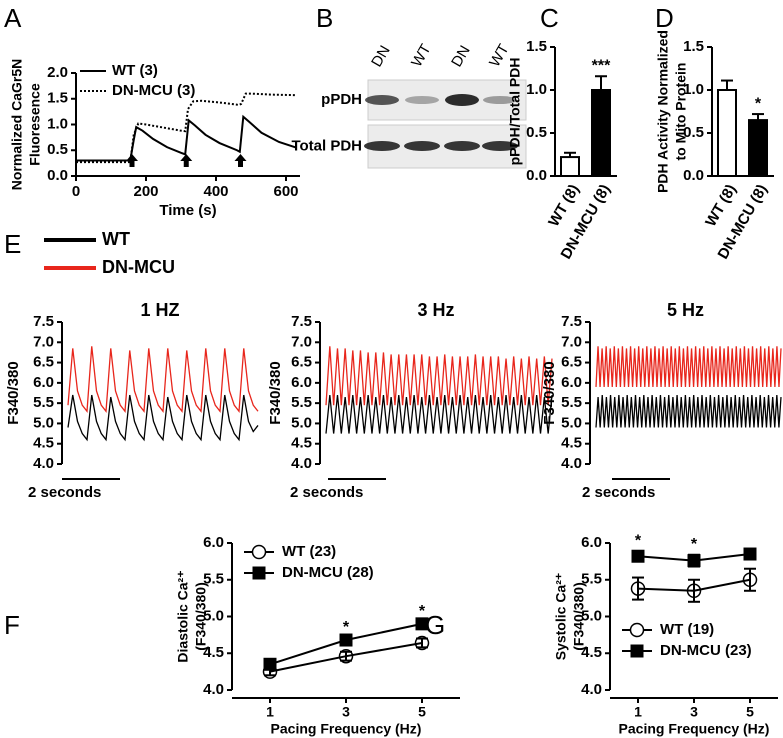 This screenshot has width=783, height=738. What do you see at coordinates (750, 712) in the screenshot?
I see `x-tick-label: 5` at bounding box center [750, 712].